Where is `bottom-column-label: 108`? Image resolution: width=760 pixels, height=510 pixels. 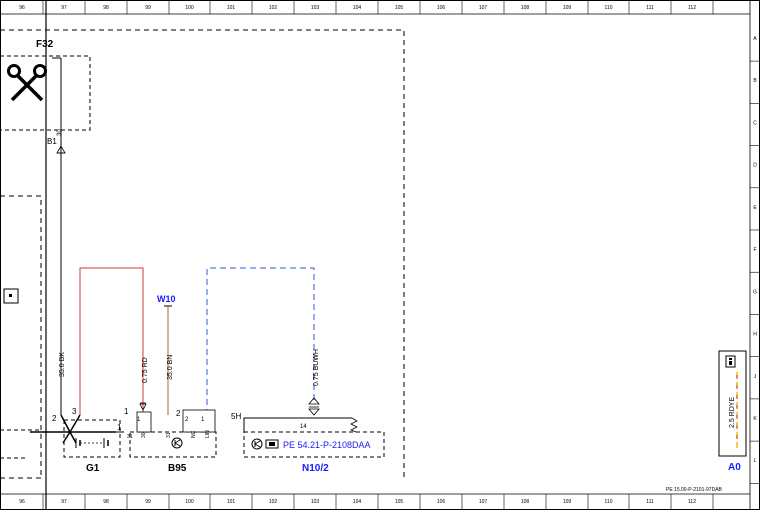
bottom-column-label: 108 is located at coordinates (525, 502).